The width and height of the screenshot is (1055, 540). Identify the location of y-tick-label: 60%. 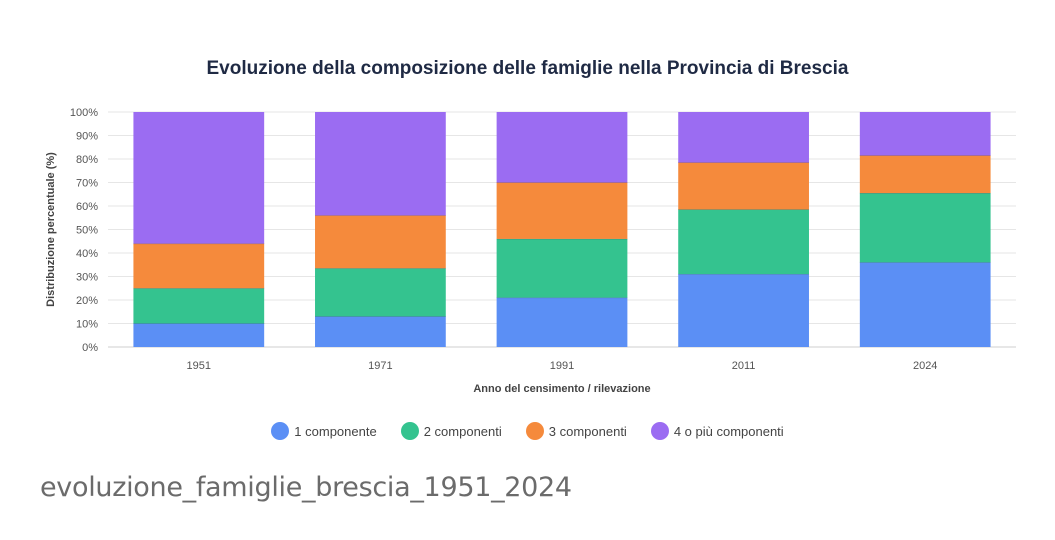
(87, 207).